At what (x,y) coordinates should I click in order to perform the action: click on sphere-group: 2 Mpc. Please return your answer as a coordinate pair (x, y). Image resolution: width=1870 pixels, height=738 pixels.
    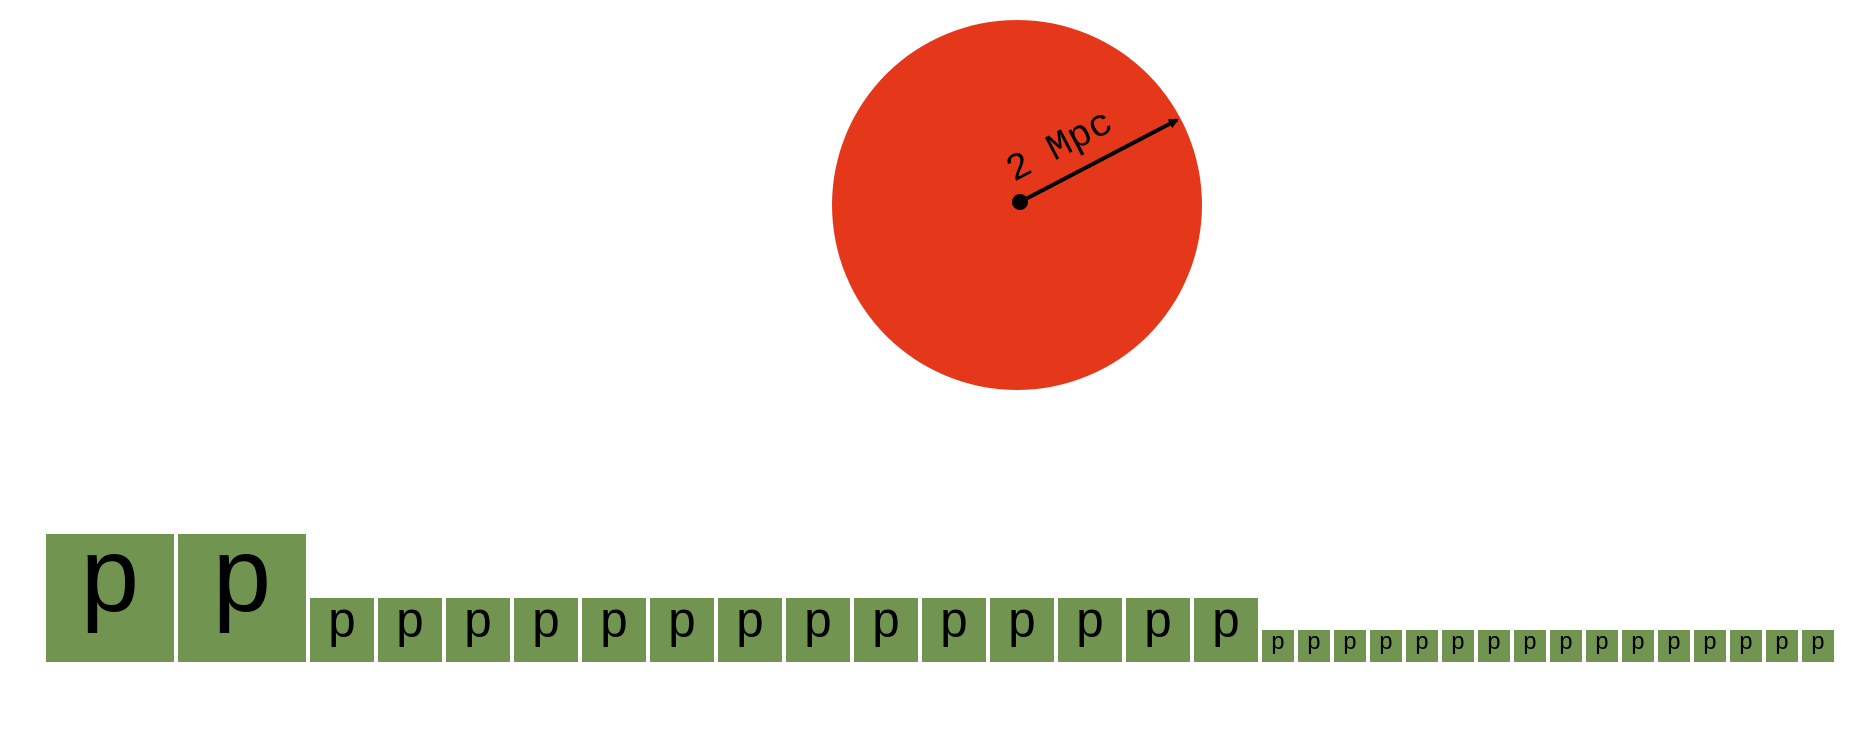
    Looking at the image, I should click on (1017, 205).